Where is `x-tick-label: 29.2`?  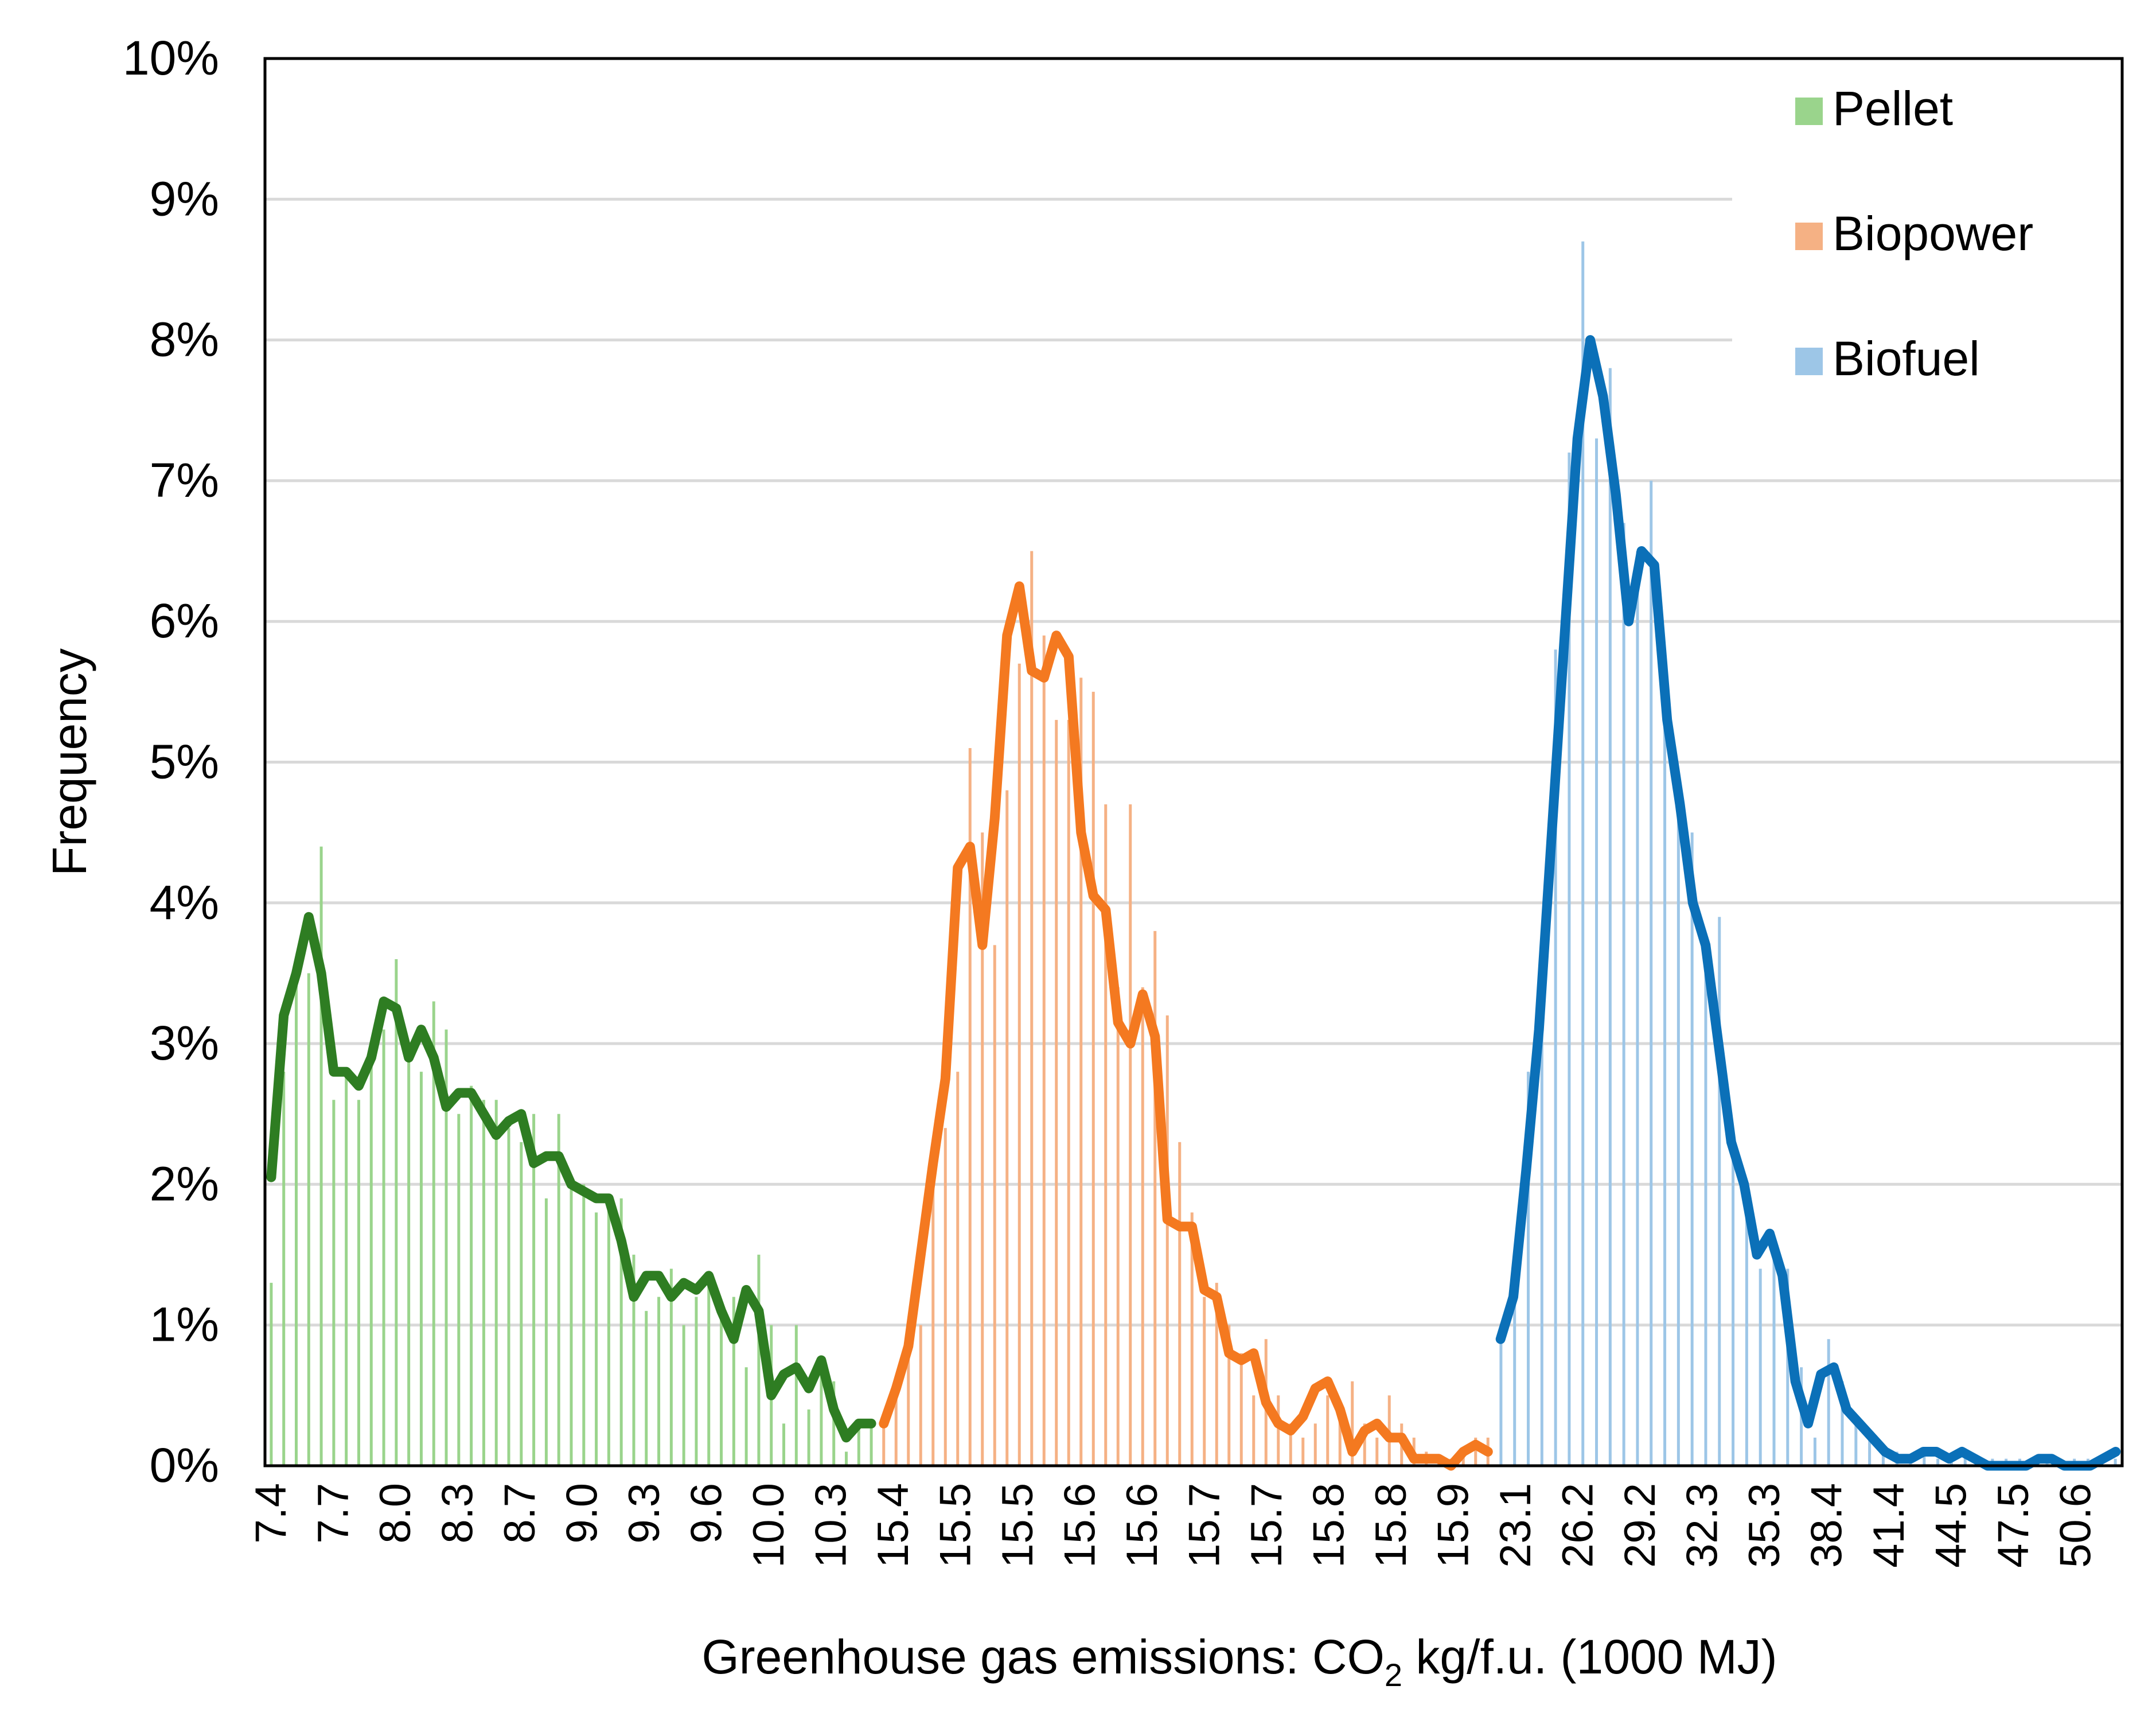
x-tick-label: 29.2 is located at coordinates (1640, 1525).